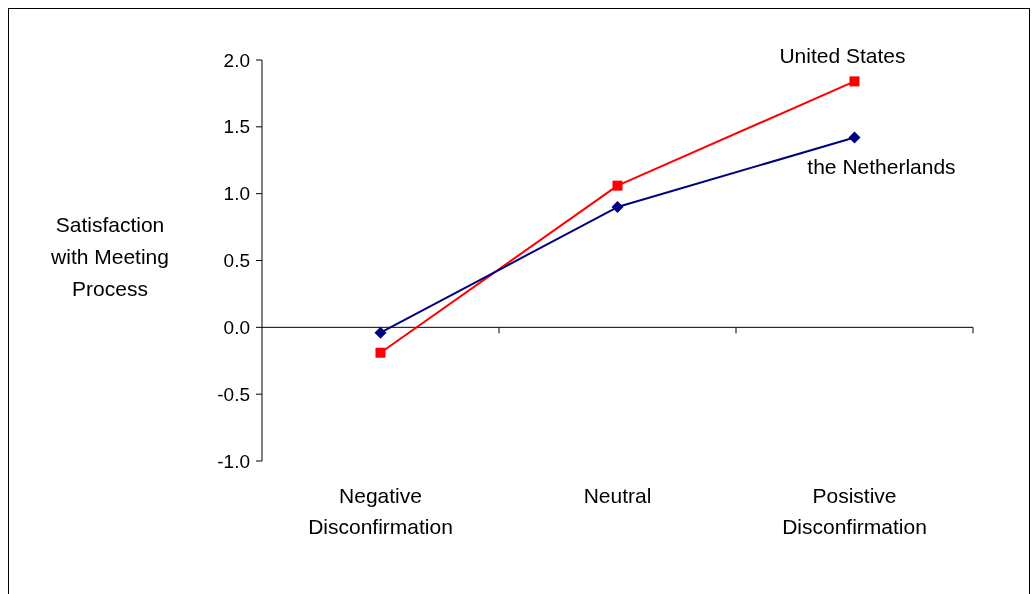 This screenshot has height=594, width=1033. I want to click on series-label: the Netherlands, so click(881, 166).